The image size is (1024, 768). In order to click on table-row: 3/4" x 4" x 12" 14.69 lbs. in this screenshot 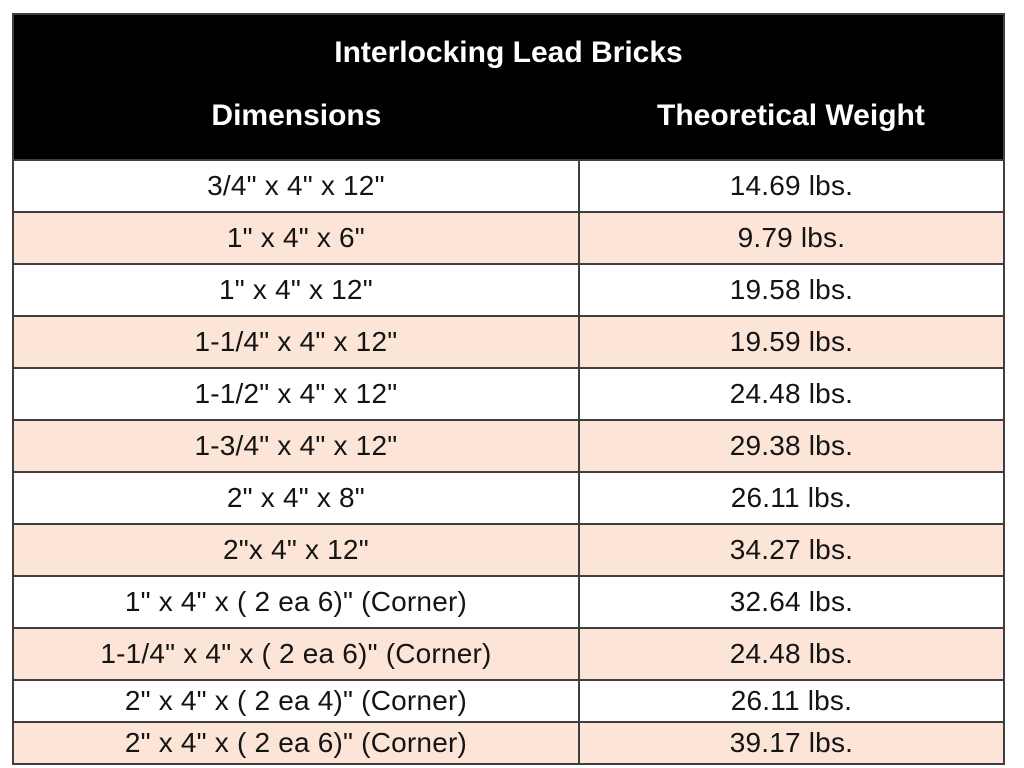, I will do `click(509, 186)`.